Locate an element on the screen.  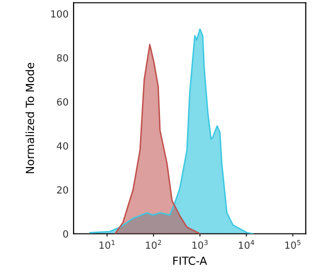
y-axis-title: Normalized To Mode is located at coordinates (30, 118).